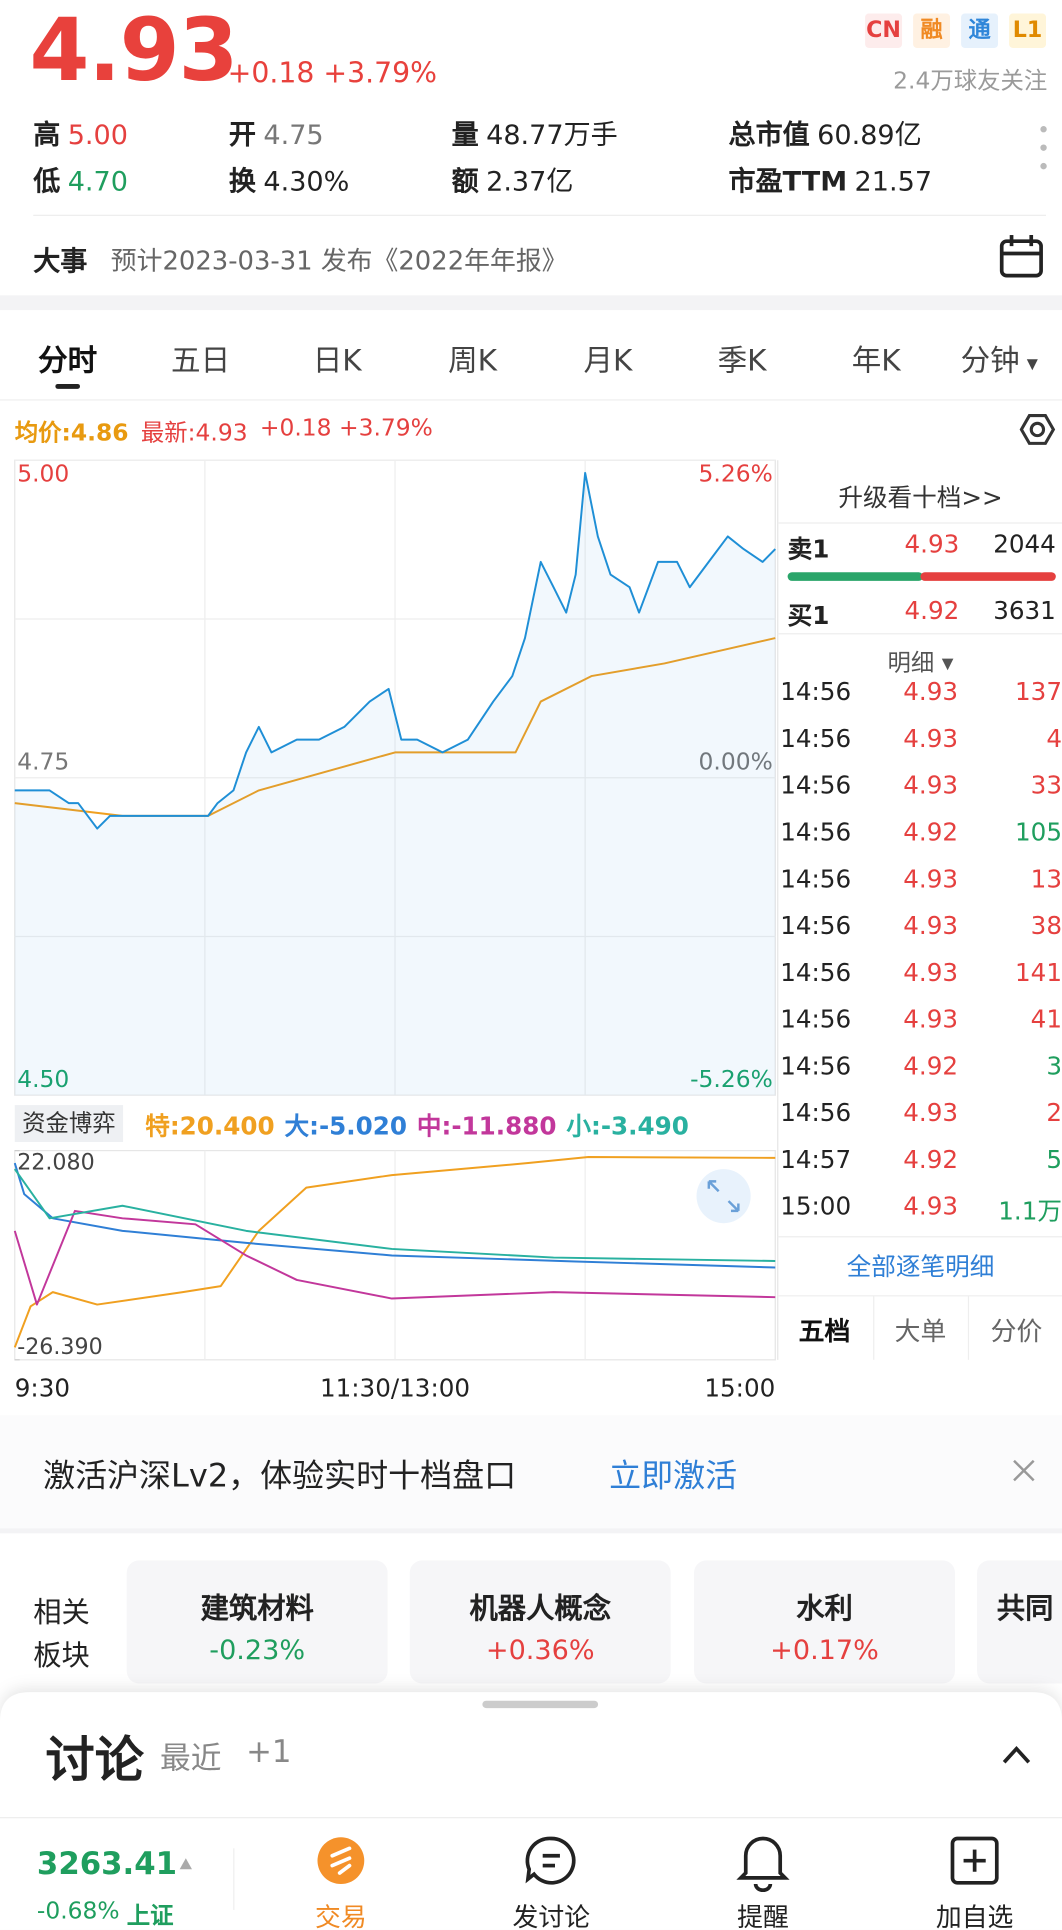 The image size is (1062, 1930). Describe the element at coordinates (808, 615) in the screenshot. I see `level-label: 买1` at that location.